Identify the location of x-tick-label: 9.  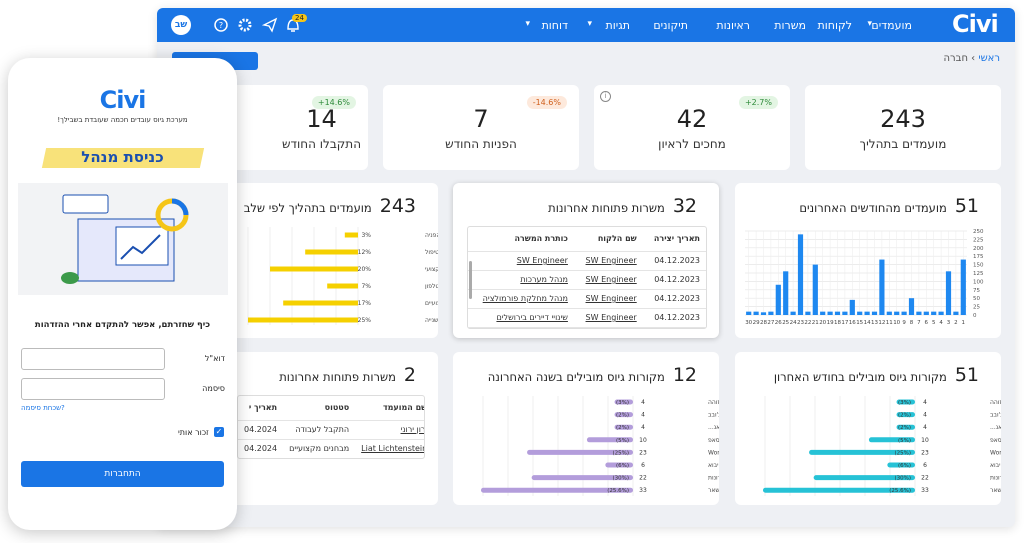
(904, 323).